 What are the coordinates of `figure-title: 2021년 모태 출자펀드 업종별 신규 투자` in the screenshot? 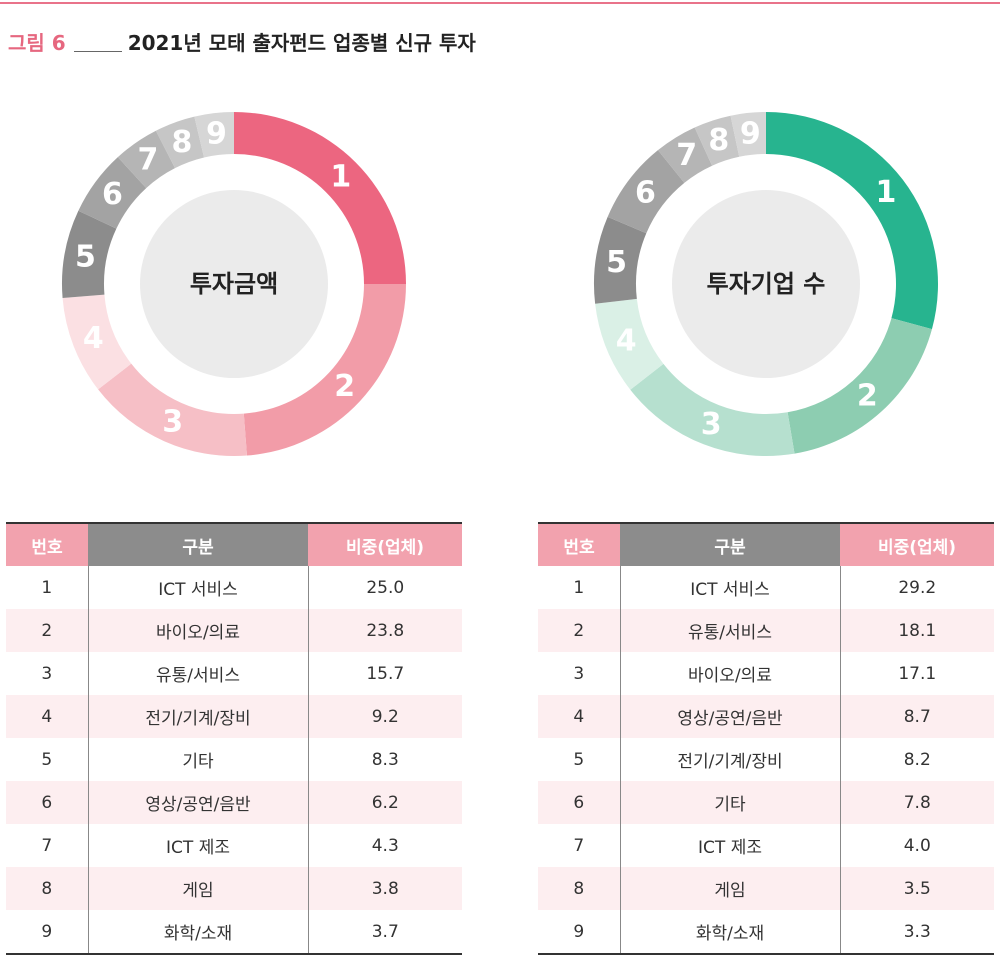 It's located at (301, 43).